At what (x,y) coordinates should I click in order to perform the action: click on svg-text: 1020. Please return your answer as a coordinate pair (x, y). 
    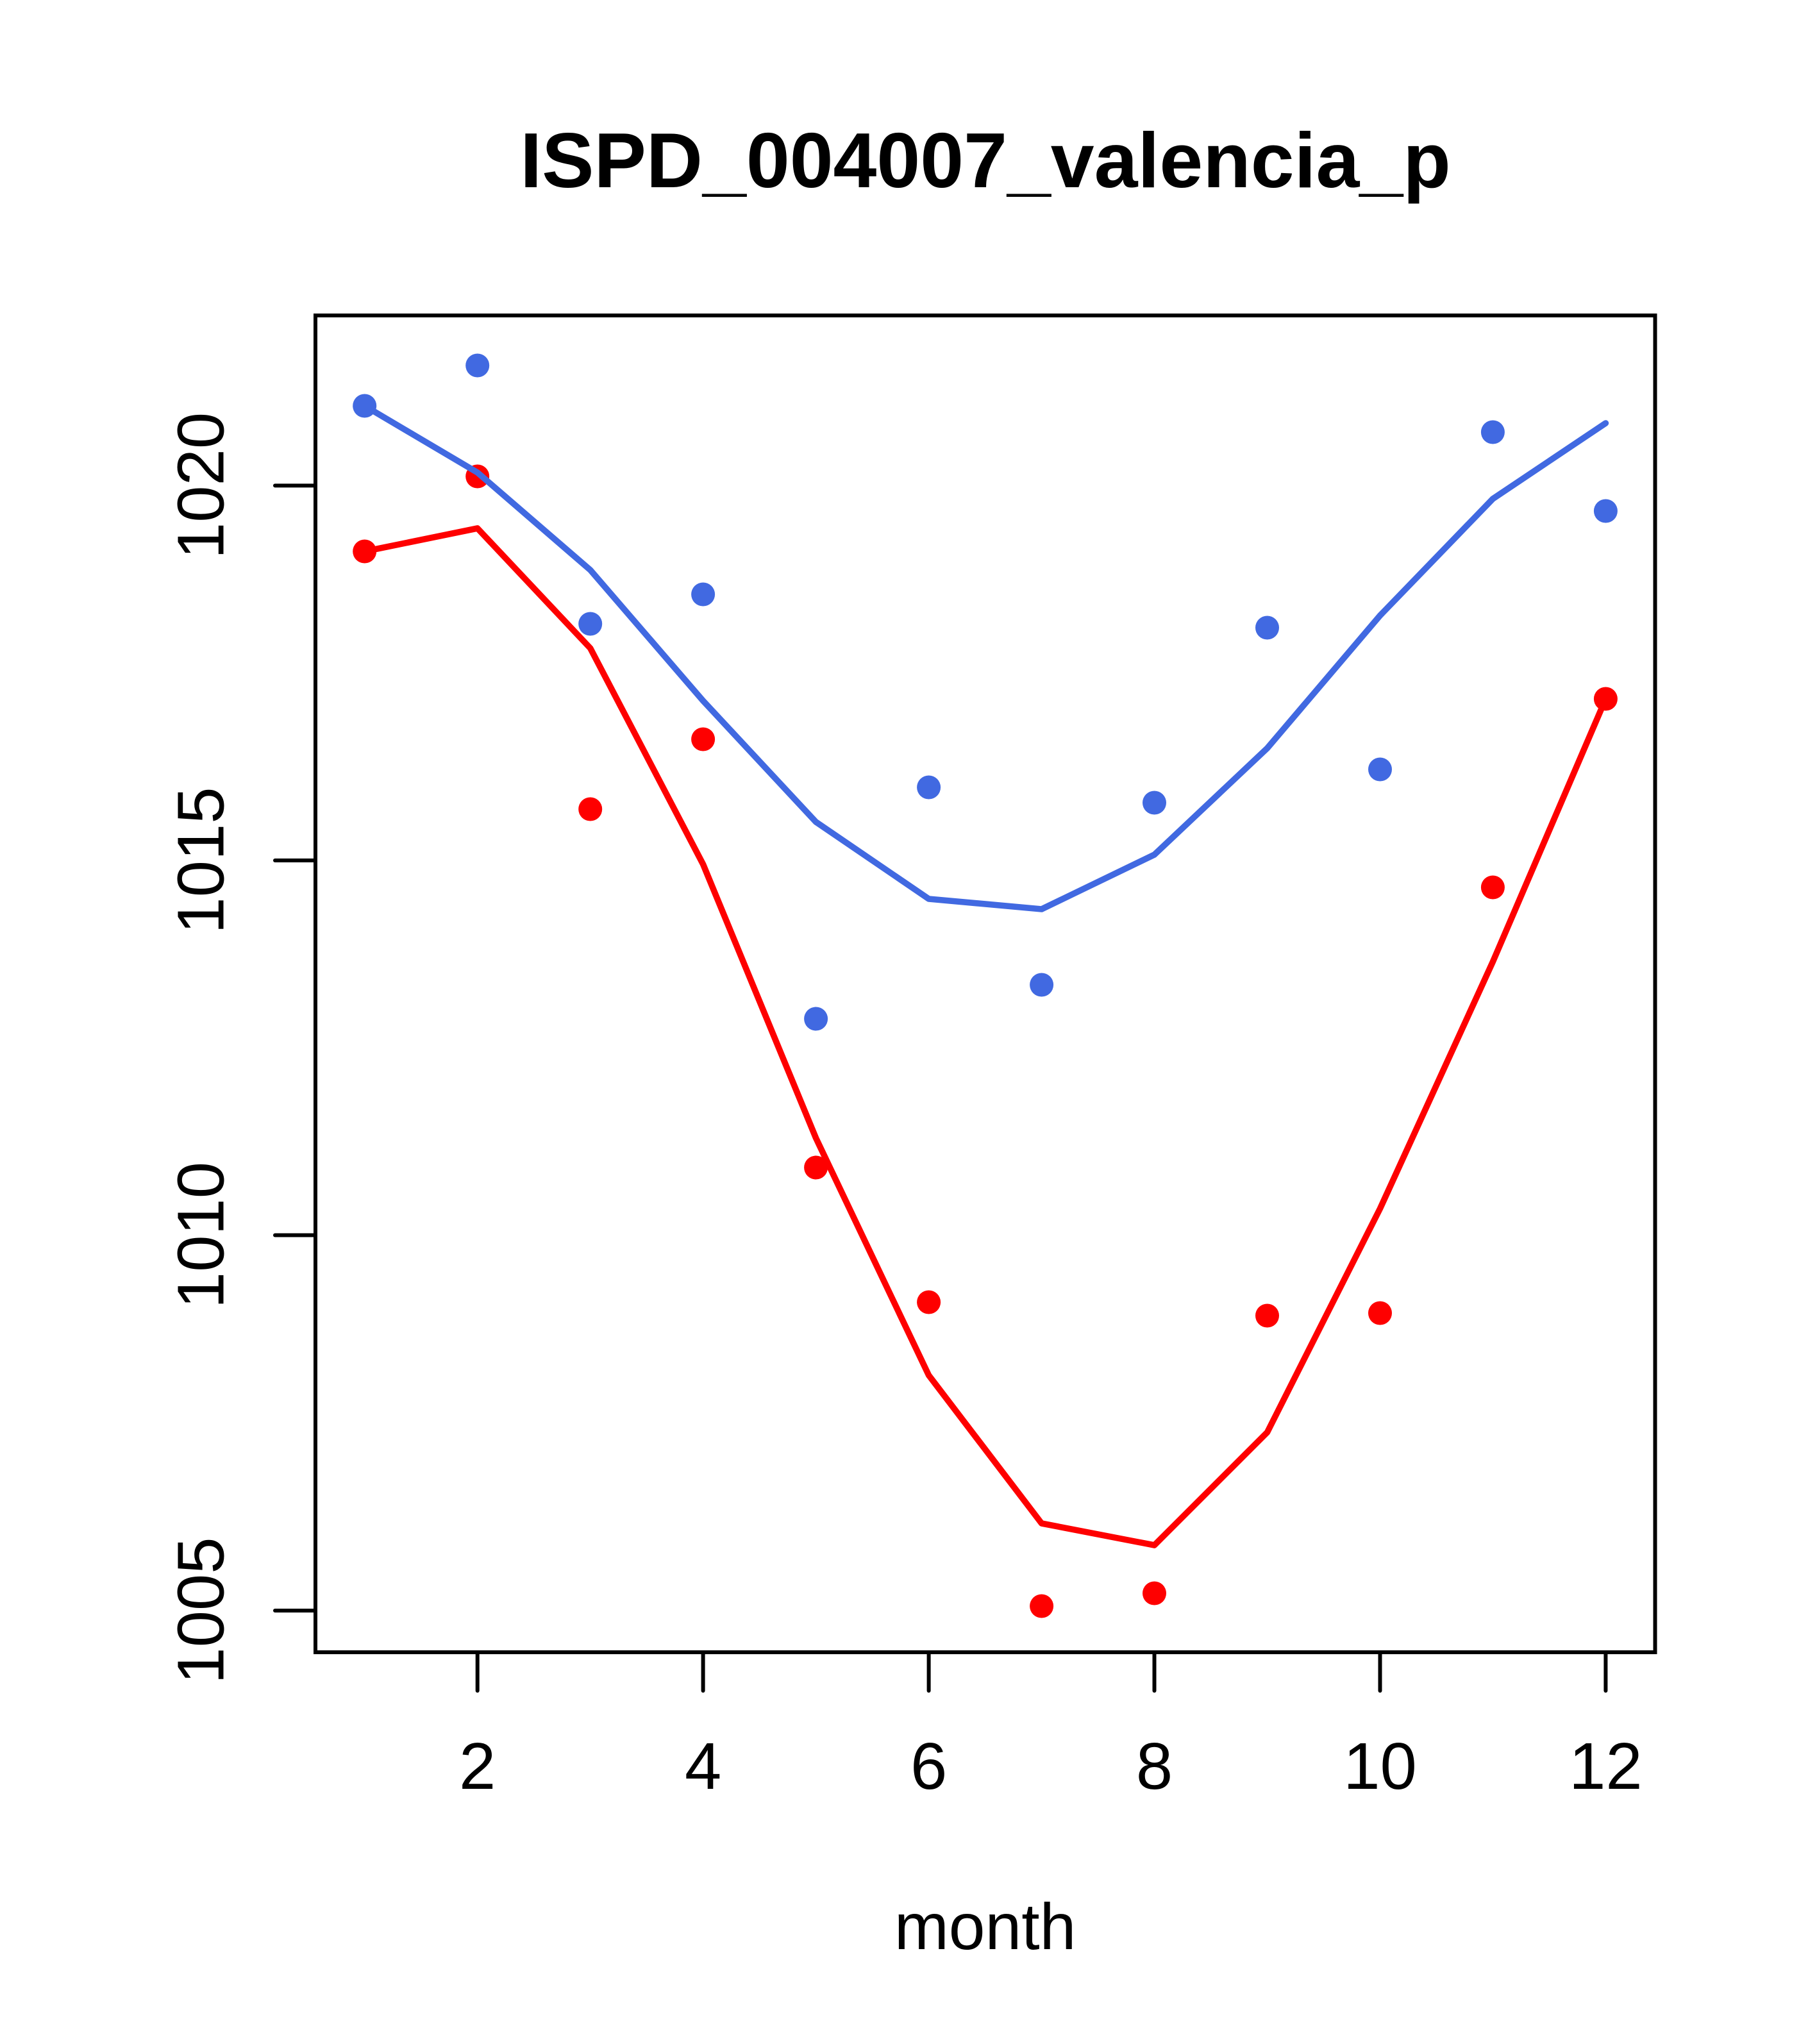
    Looking at the image, I should click on (201, 486).